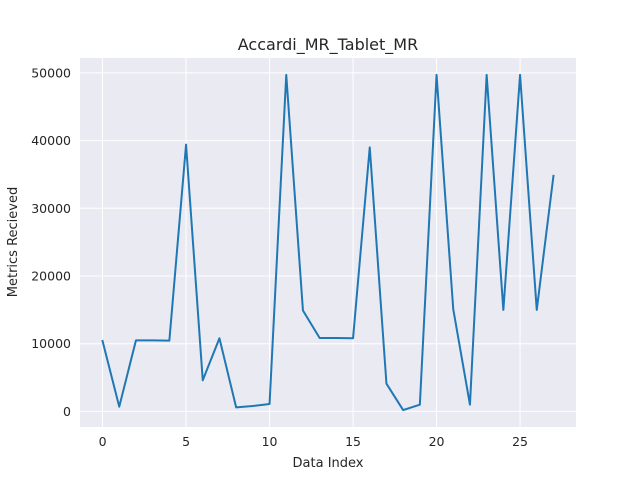  Describe the element at coordinates (328, 45) in the screenshot. I see `chart-title: Accardi_MR_Tablet_MR` at that location.